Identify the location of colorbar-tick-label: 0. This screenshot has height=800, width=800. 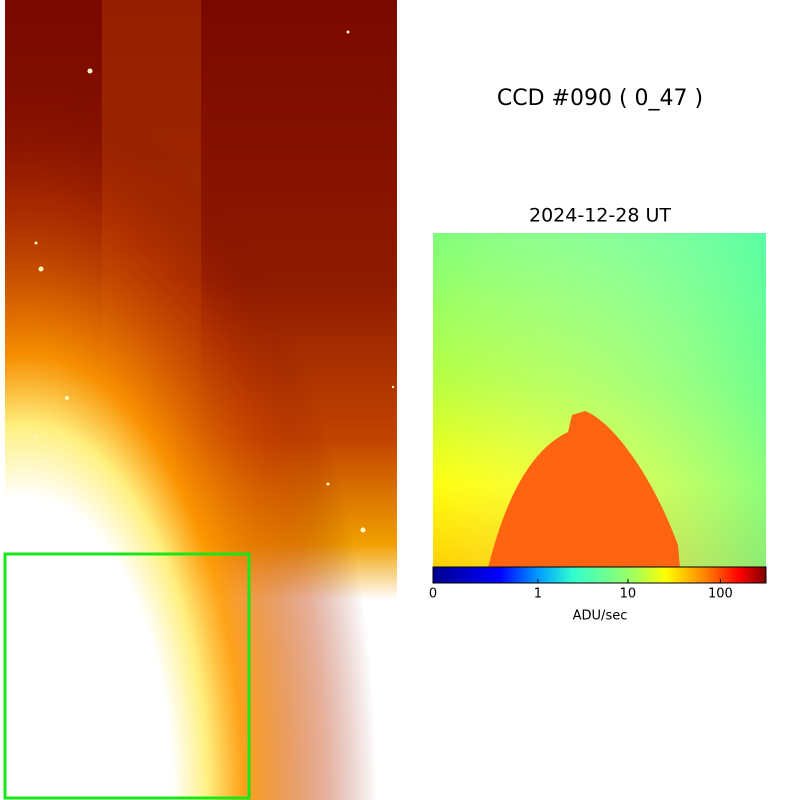
(433, 594).